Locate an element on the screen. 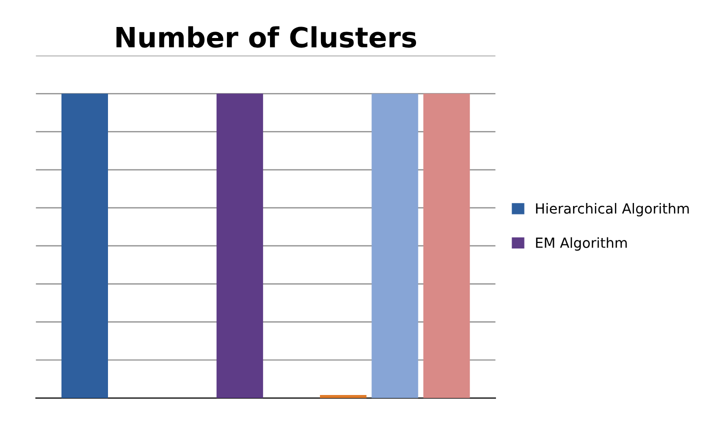  chart-title: Number of Clusters is located at coordinates (266, 37).